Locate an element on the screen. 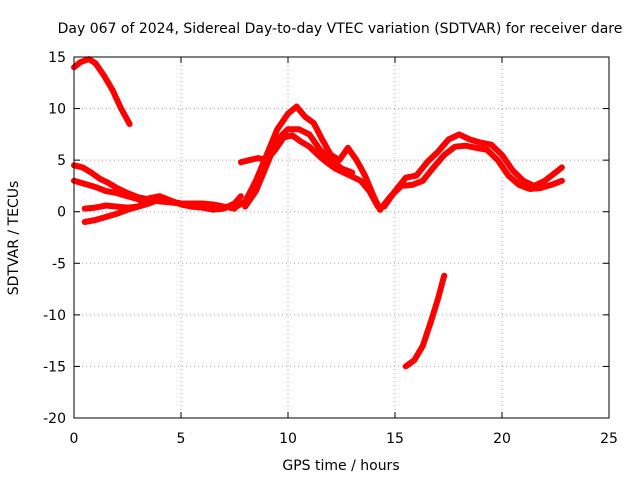 This screenshot has width=640, height=480. x-tick-label: 5 is located at coordinates (181, 439).